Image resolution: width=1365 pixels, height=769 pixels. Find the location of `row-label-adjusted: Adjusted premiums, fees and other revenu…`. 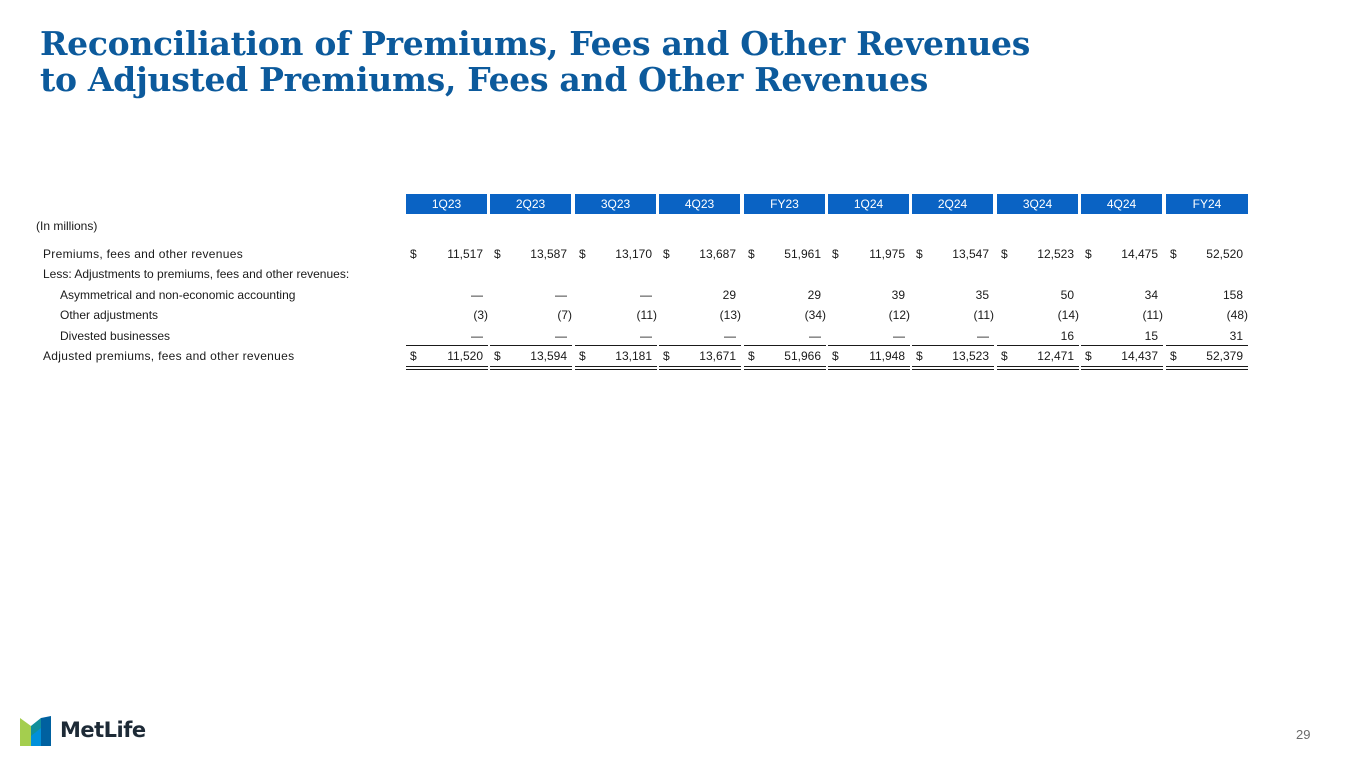

row-label-adjusted: Adjusted premiums, fees and other revenu… is located at coordinates (169, 356).